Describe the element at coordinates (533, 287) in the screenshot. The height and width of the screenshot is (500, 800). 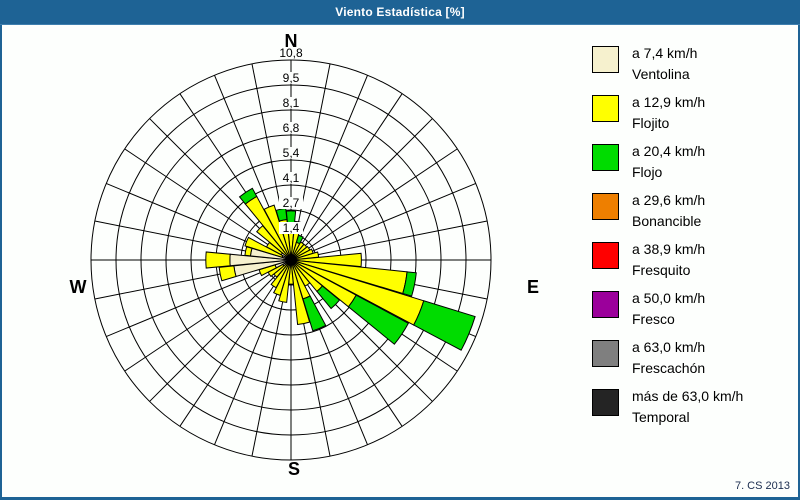
I see `compass-label-e: E` at that location.